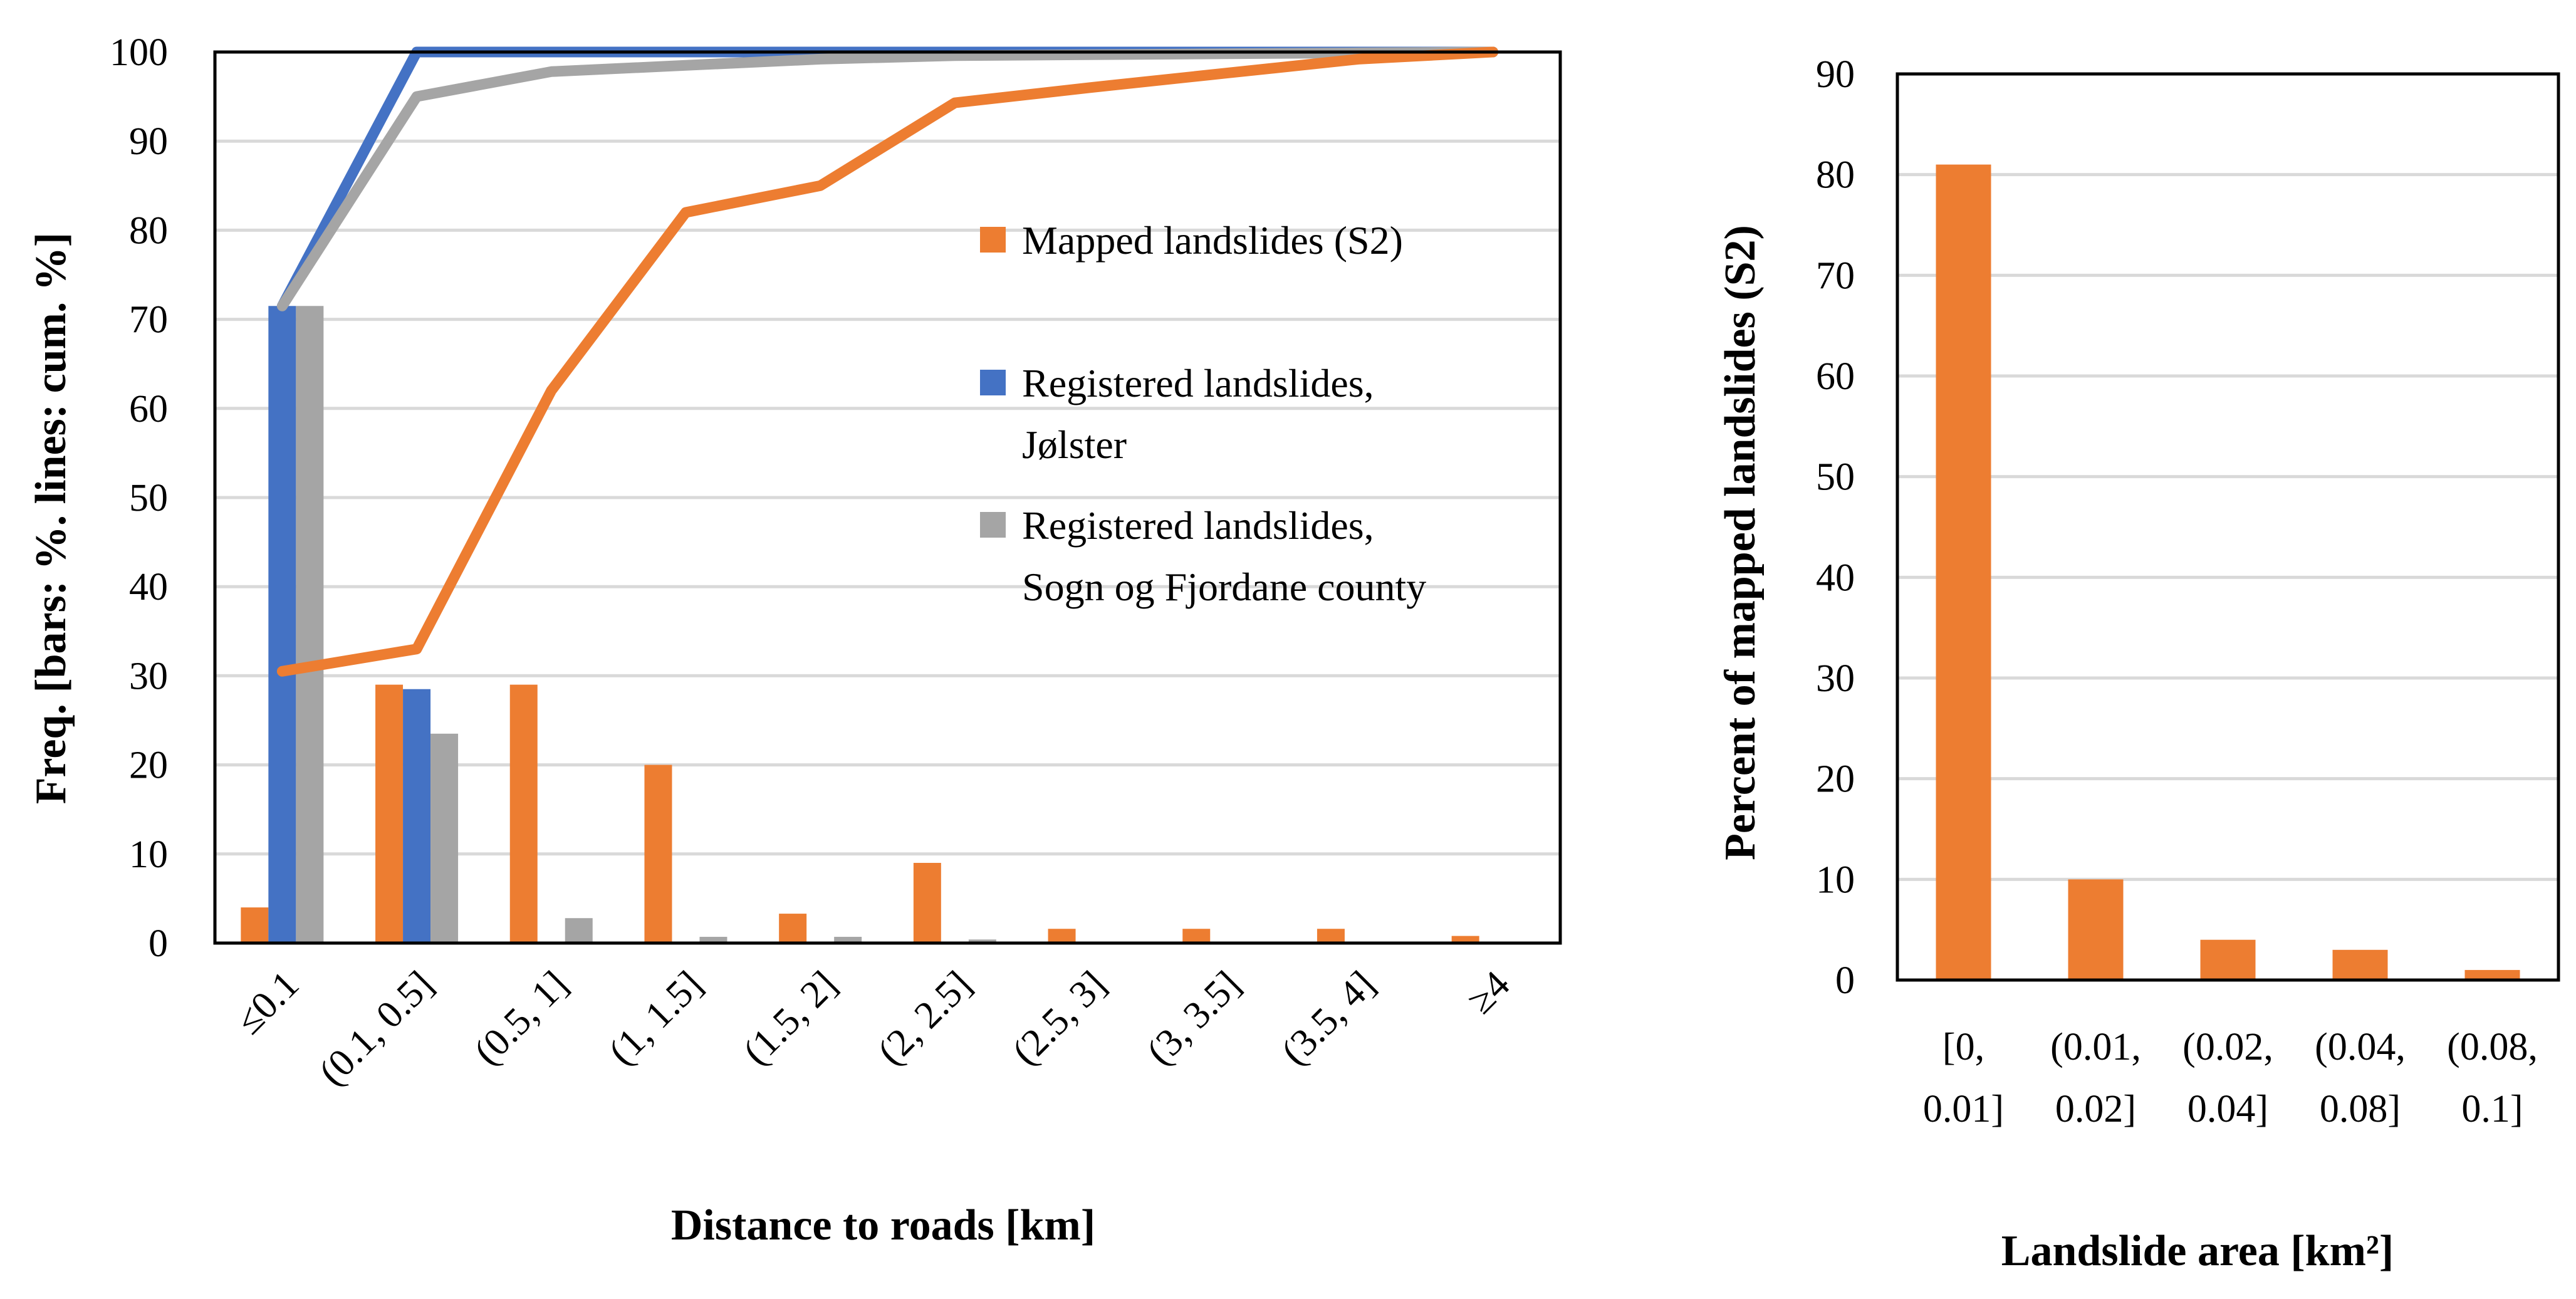  What do you see at coordinates (148, 498) in the screenshot?
I see `chart1-y-tick-label: 50` at bounding box center [148, 498].